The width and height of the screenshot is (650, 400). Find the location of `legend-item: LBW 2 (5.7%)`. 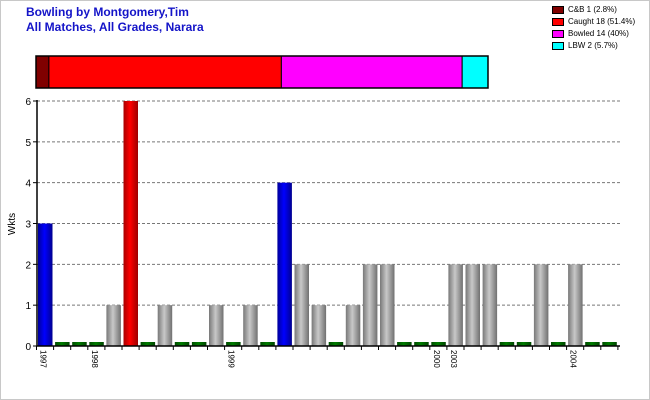

legend-item: LBW 2 (5.7%) is located at coordinates (593, 45).